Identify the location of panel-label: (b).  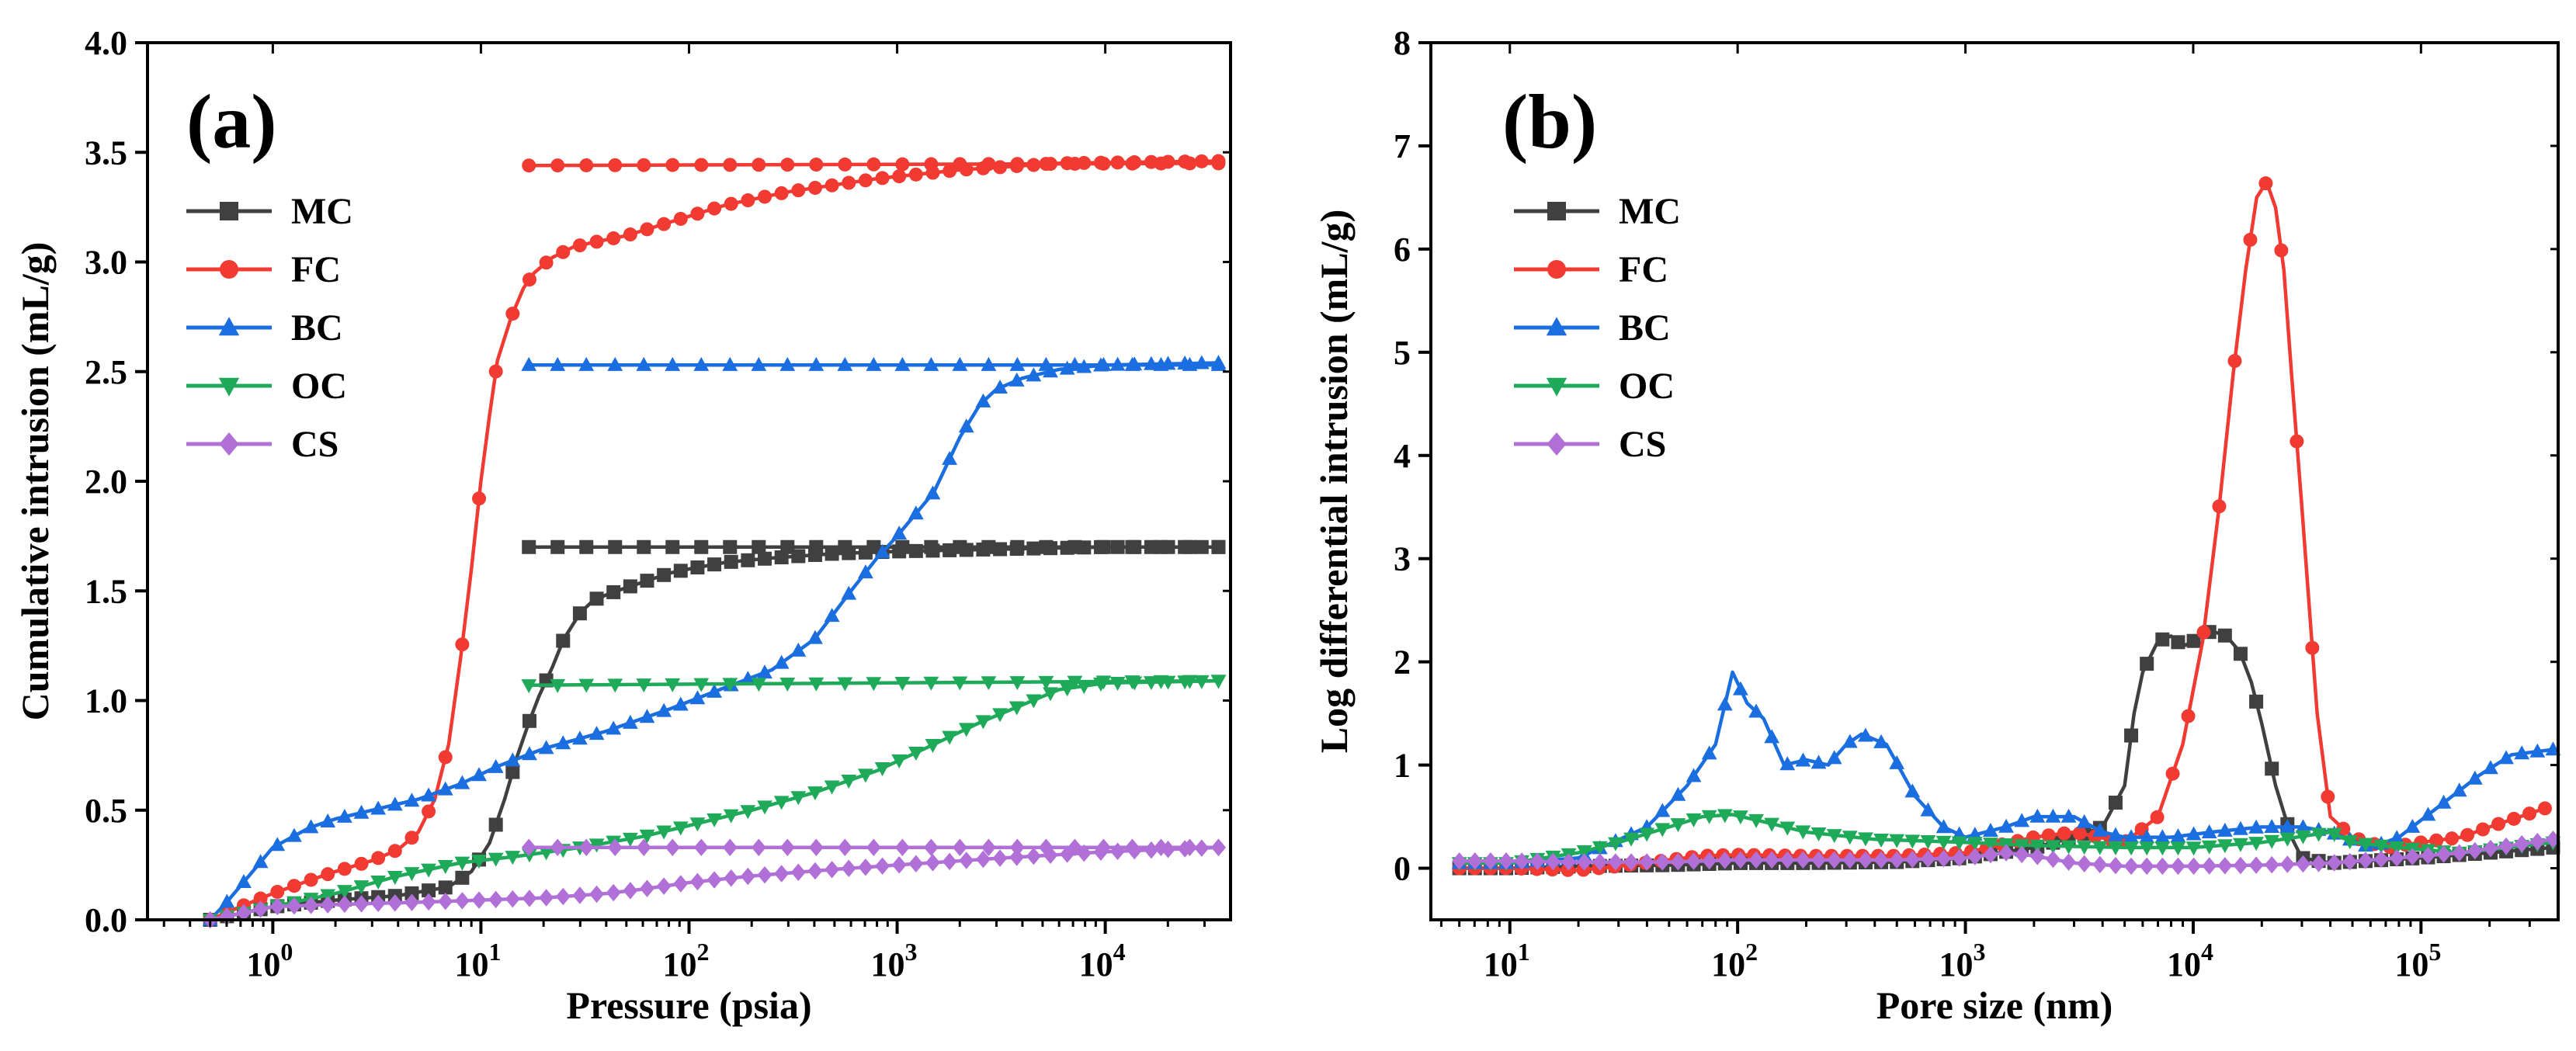
(1549, 121).